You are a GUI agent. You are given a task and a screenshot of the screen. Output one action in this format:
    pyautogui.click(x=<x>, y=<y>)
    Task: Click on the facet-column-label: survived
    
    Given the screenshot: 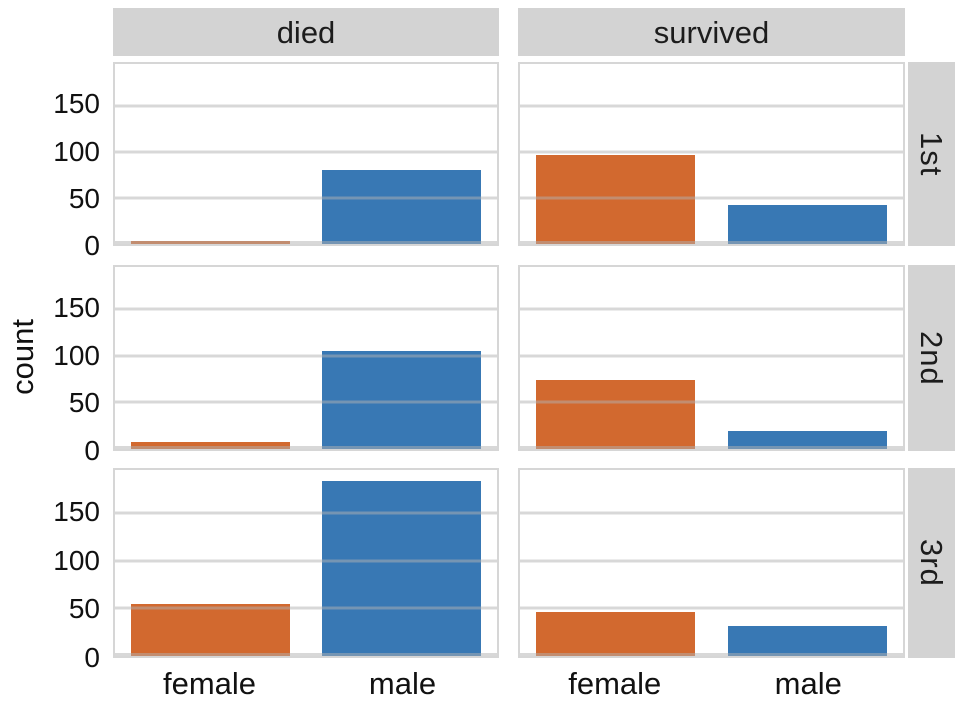 What is the action you would take?
    pyautogui.click(x=711, y=32)
    